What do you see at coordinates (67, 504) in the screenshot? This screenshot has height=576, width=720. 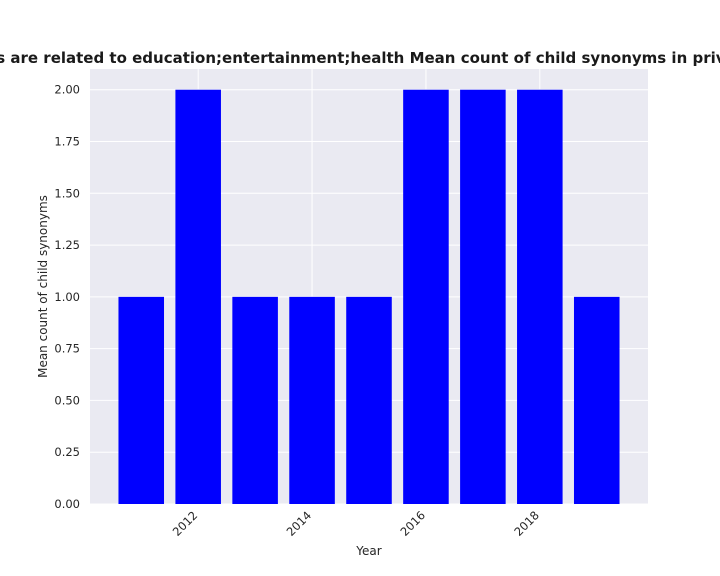 I see `y-tick-label: 0.00` at bounding box center [67, 504].